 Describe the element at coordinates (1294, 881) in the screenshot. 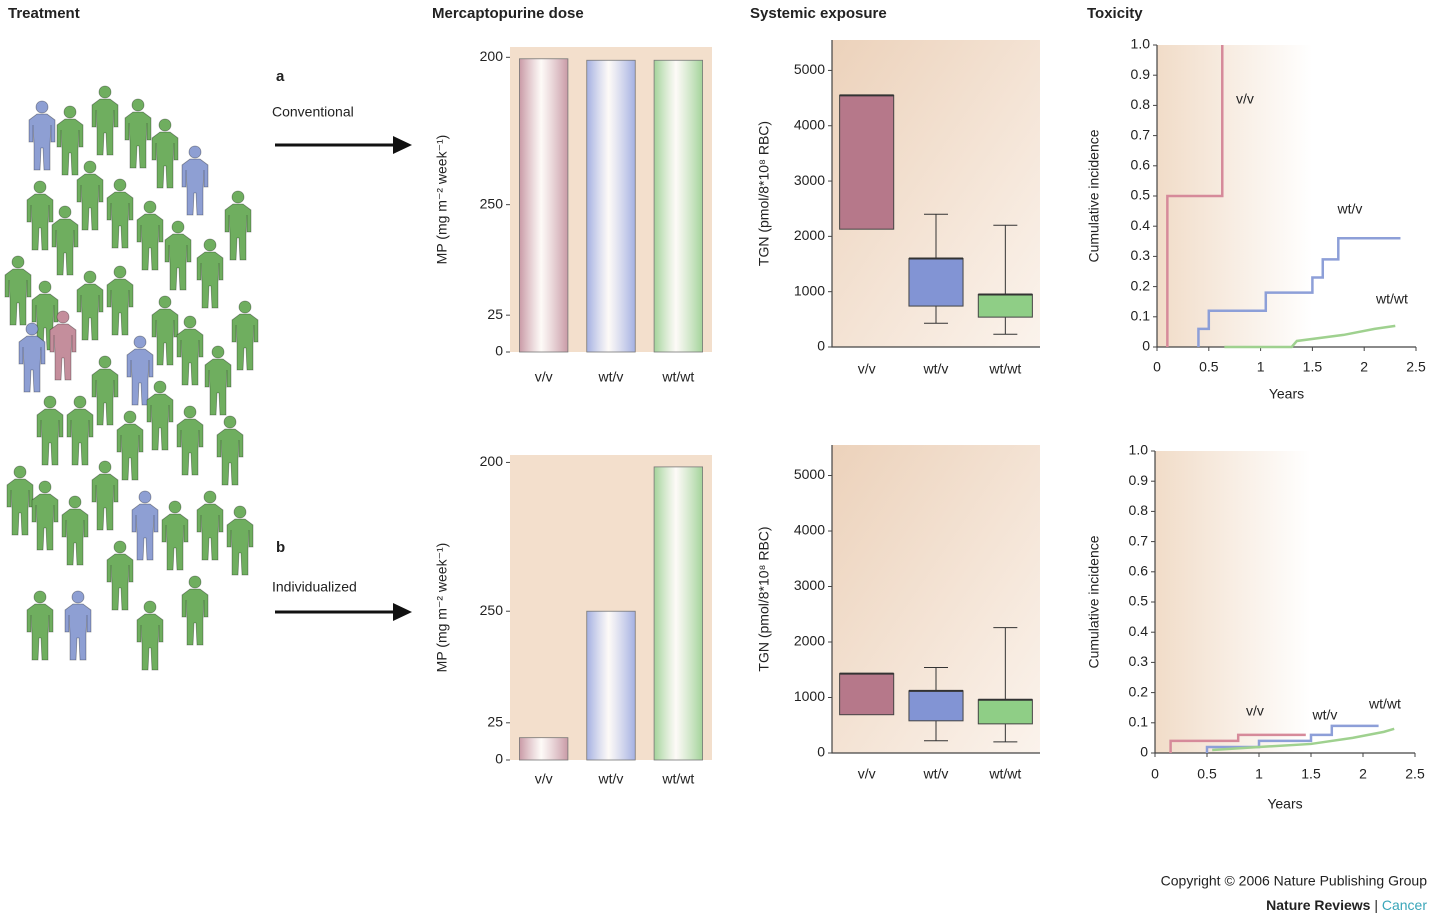

I see `copyright: Copyright © 2006 Nature Publishing Group` at that location.